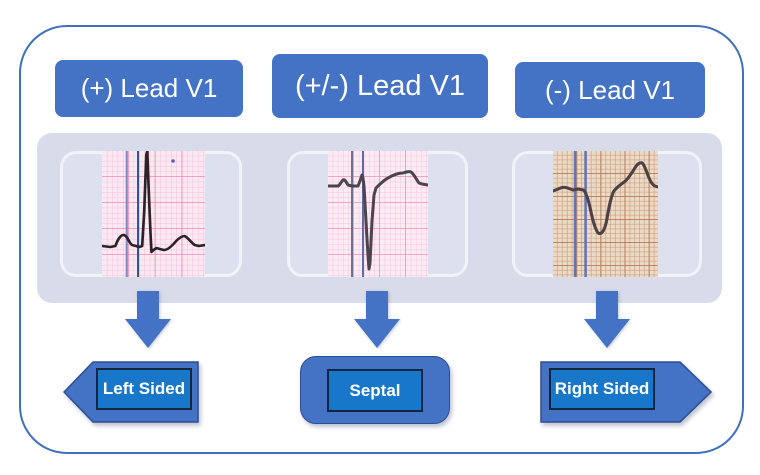 This screenshot has width=760, height=475. I want to click on result-badge-septal: Septal, so click(375, 390).